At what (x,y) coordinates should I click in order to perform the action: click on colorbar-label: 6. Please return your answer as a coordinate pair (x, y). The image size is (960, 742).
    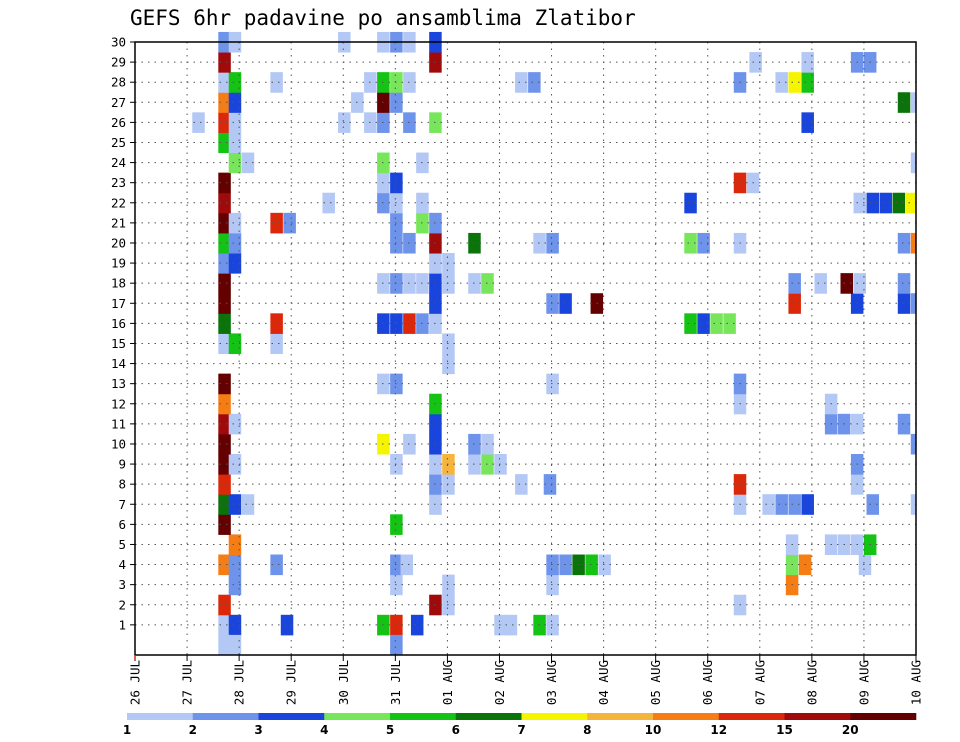
    Looking at the image, I should click on (456, 730).